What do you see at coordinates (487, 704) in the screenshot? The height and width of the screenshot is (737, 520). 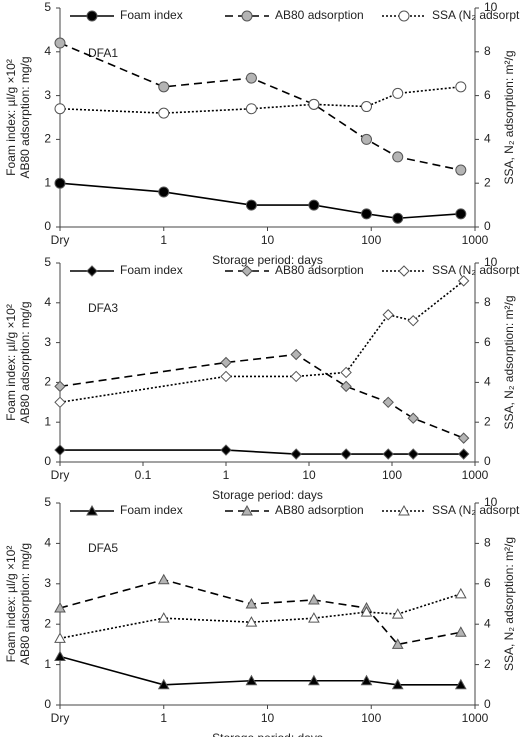 I see `y2-tick-label: 0` at bounding box center [487, 704].